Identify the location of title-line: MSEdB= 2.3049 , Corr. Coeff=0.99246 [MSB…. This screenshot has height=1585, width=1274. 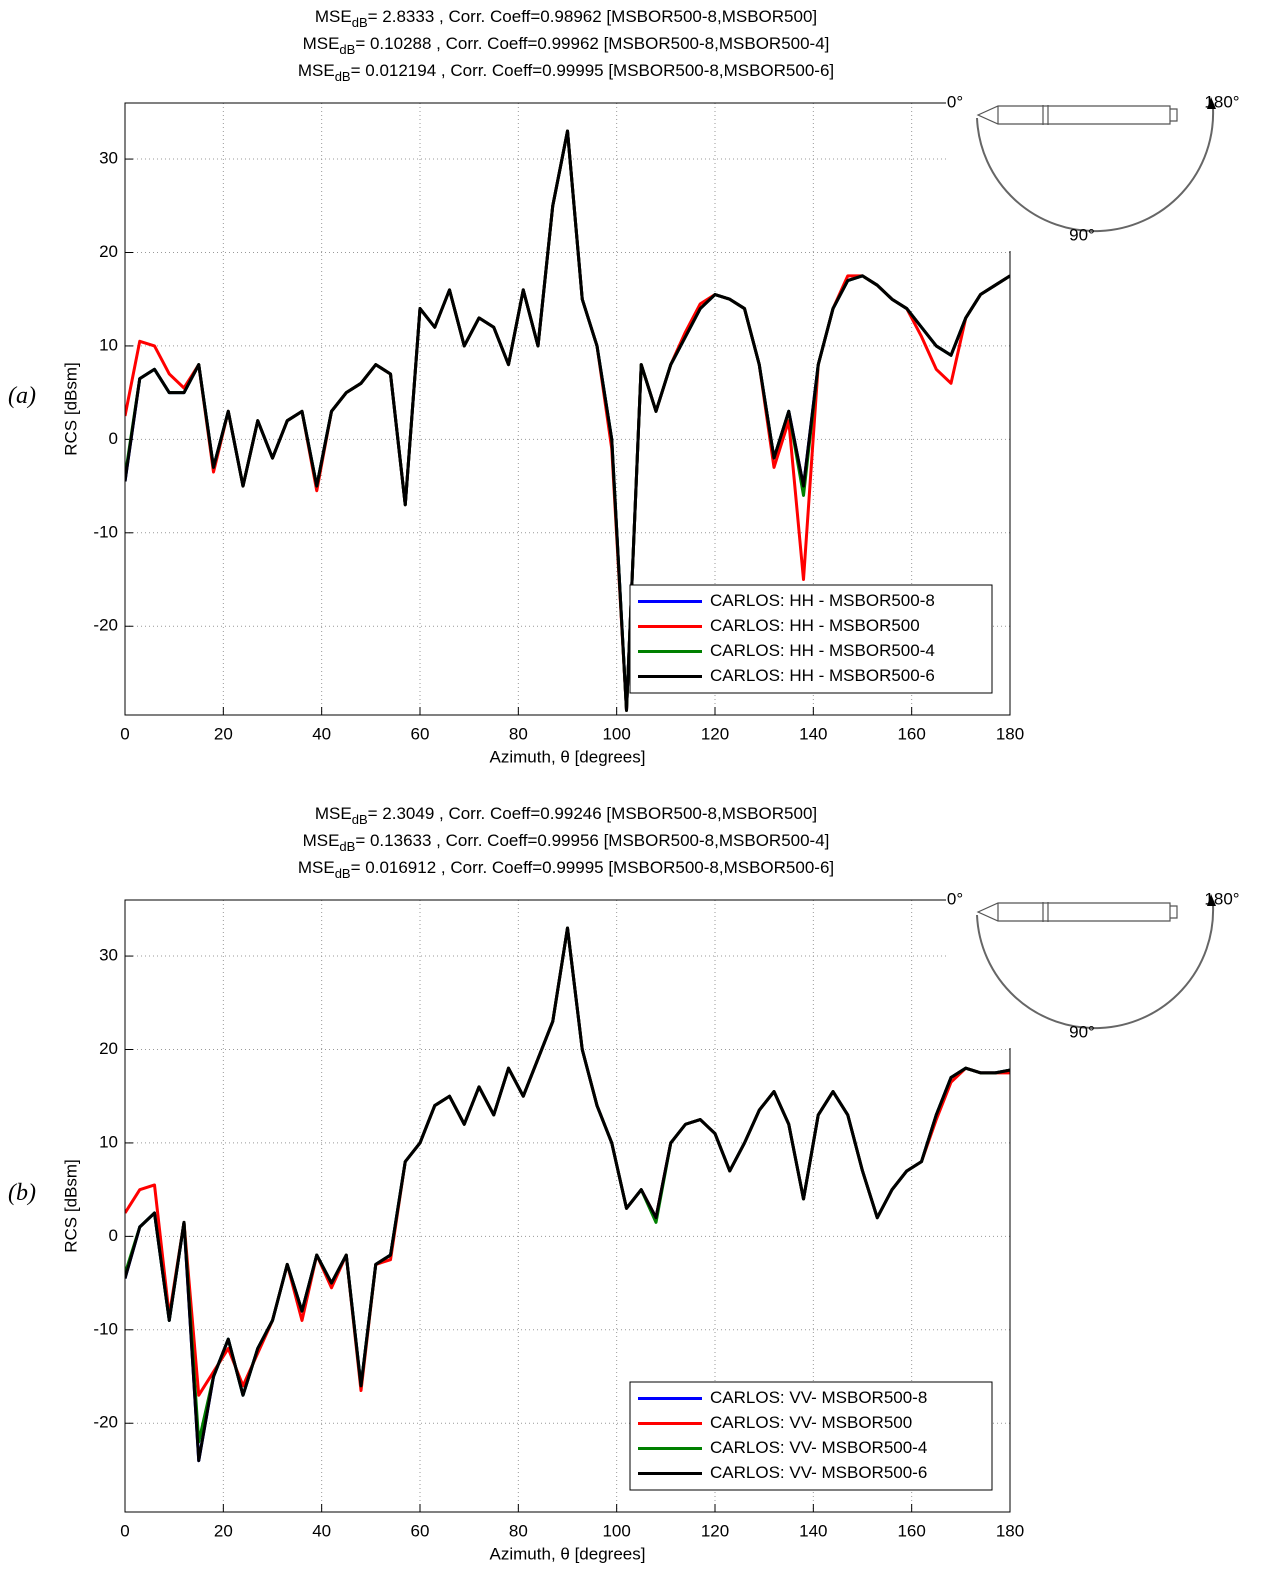
(566, 815).